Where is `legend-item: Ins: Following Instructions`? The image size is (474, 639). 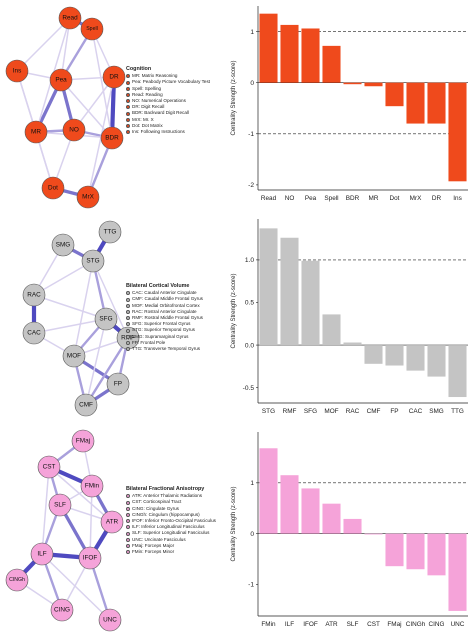
legend-item: Ins: Following Instructions is located at coordinates (168, 132).